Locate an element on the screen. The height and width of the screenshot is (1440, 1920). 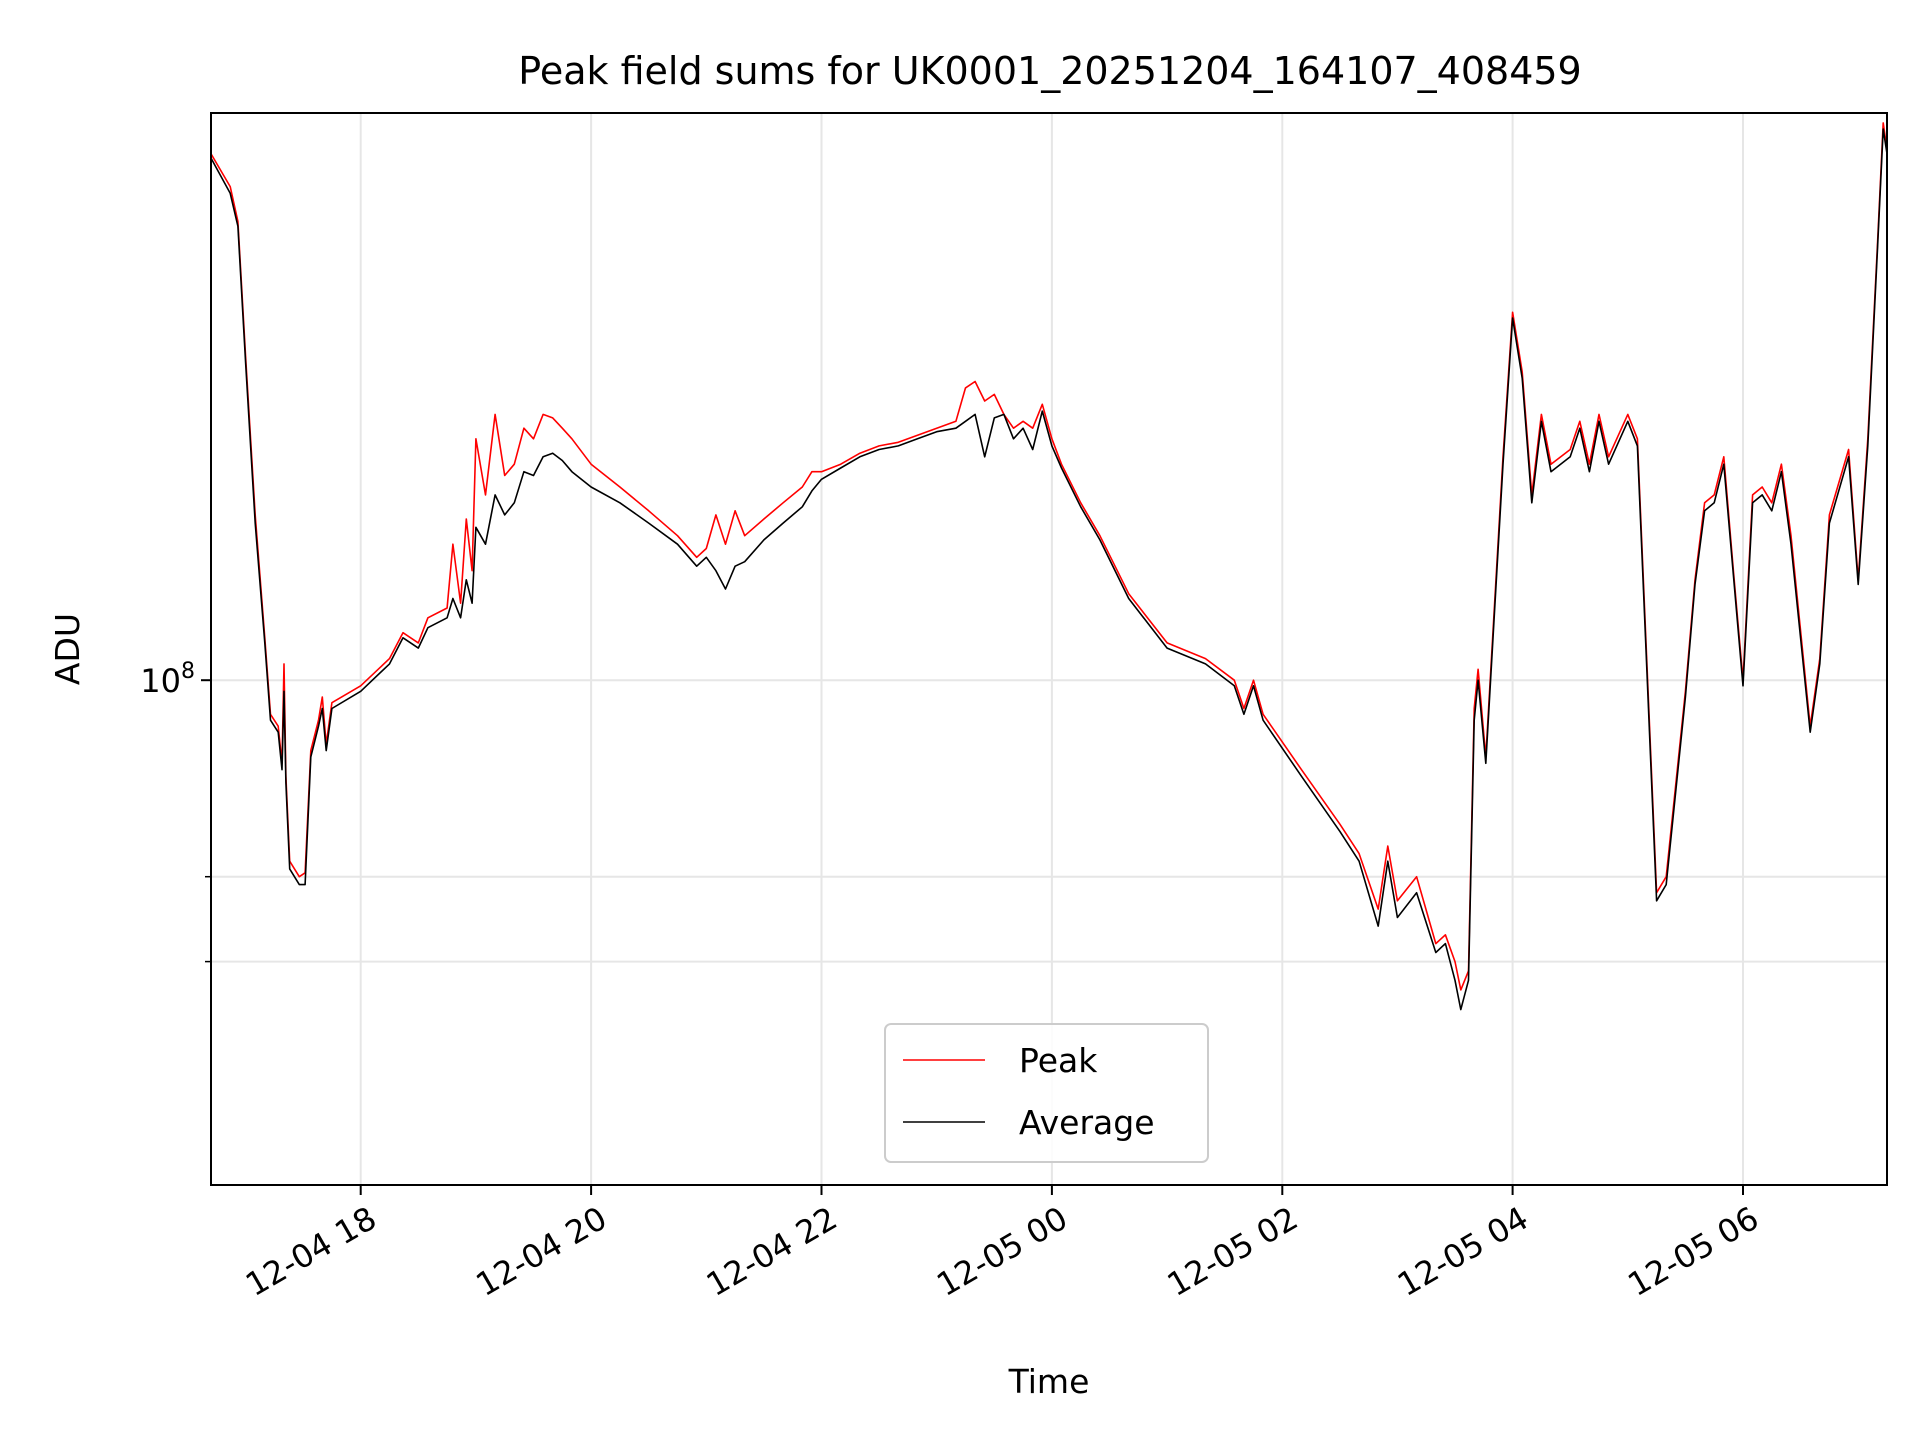
y-axis-label: ADU is located at coordinates (67, 649).